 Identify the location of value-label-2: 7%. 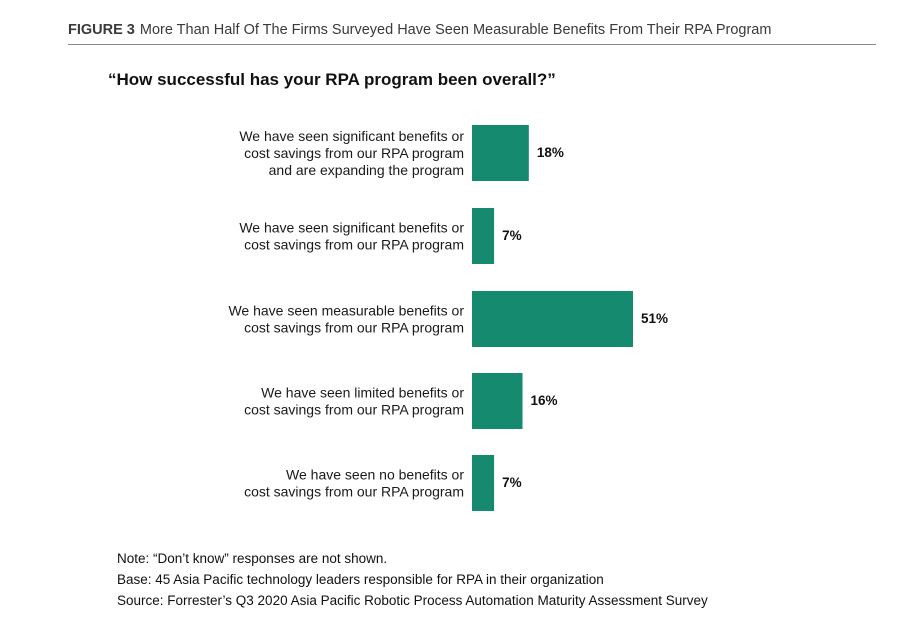
(512, 235).